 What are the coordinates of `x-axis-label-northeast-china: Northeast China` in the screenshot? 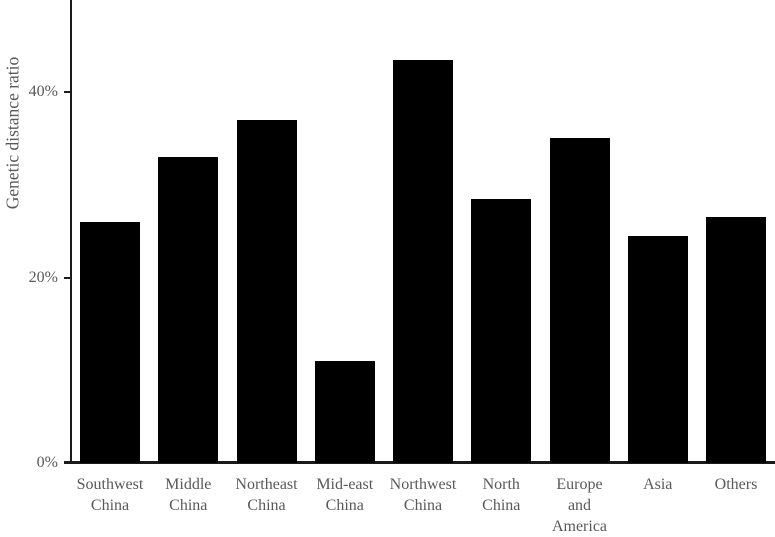 It's located at (266, 495).